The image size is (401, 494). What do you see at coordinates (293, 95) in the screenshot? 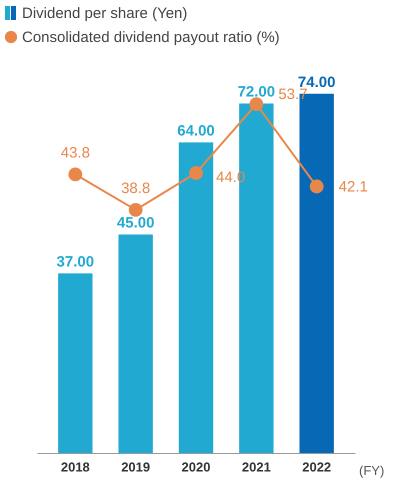
I see `data-label: 53.7` at bounding box center [293, 95].